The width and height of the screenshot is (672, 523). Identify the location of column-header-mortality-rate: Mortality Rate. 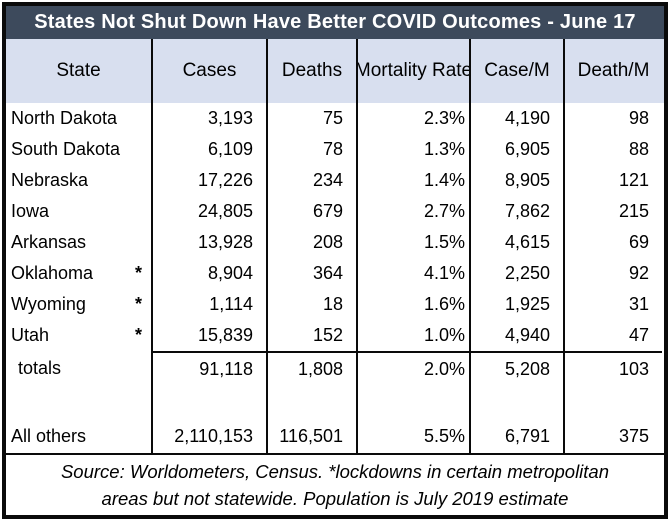
(414, 71).